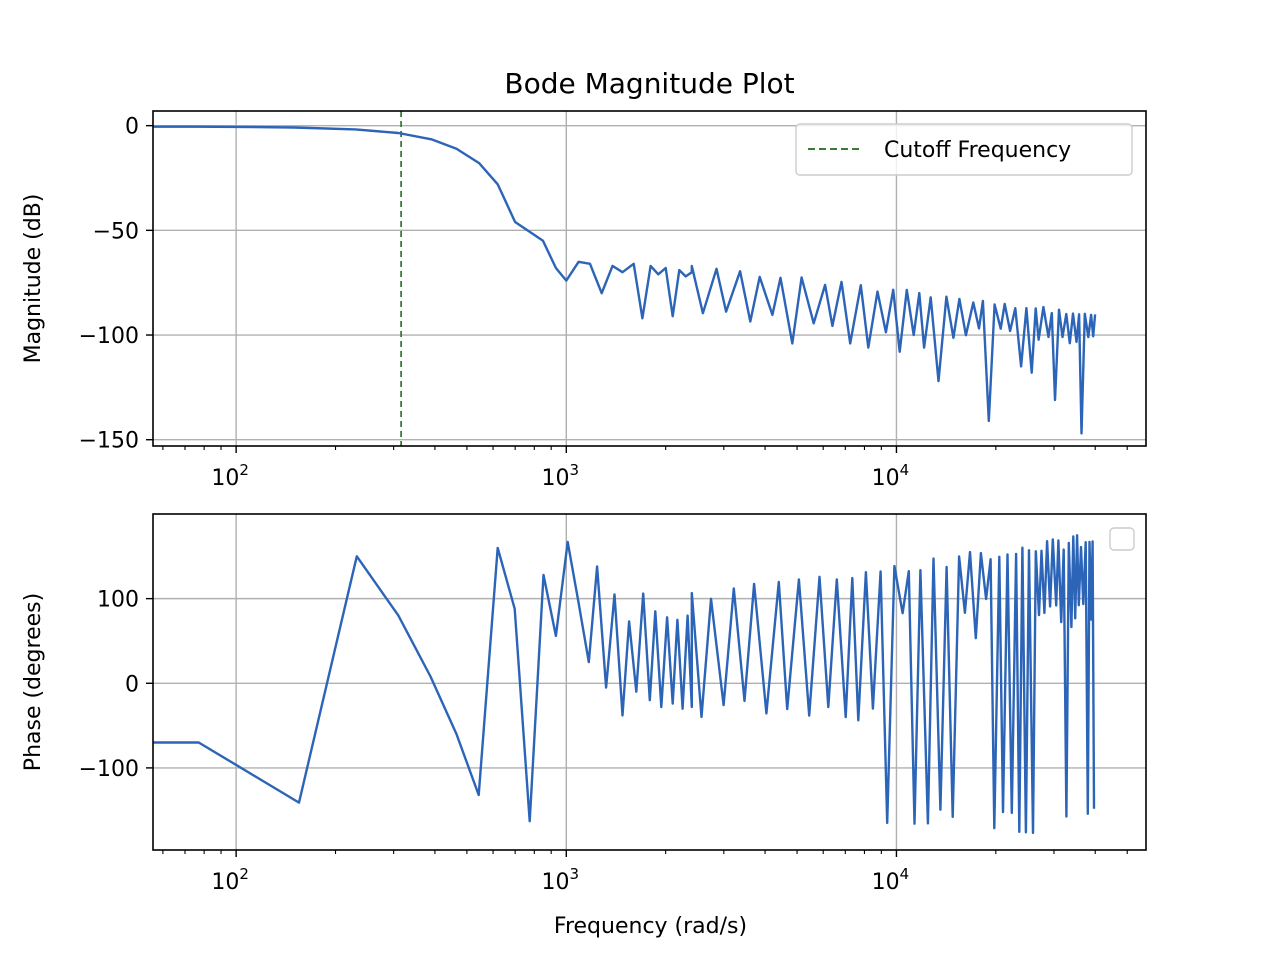 The image size is (1264, 956). Describe the element at coordinates (109, 441) in the screenshot. I see `y-tick-label: −150` at that location.